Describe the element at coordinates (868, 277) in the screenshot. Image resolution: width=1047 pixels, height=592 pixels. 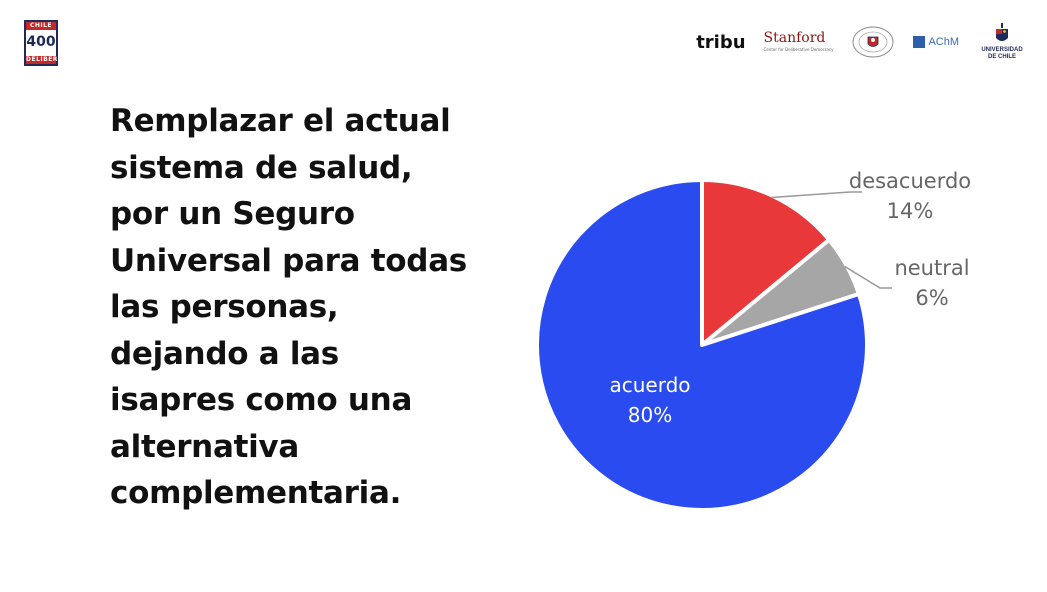
I see `leader-line-neutral` at that location.